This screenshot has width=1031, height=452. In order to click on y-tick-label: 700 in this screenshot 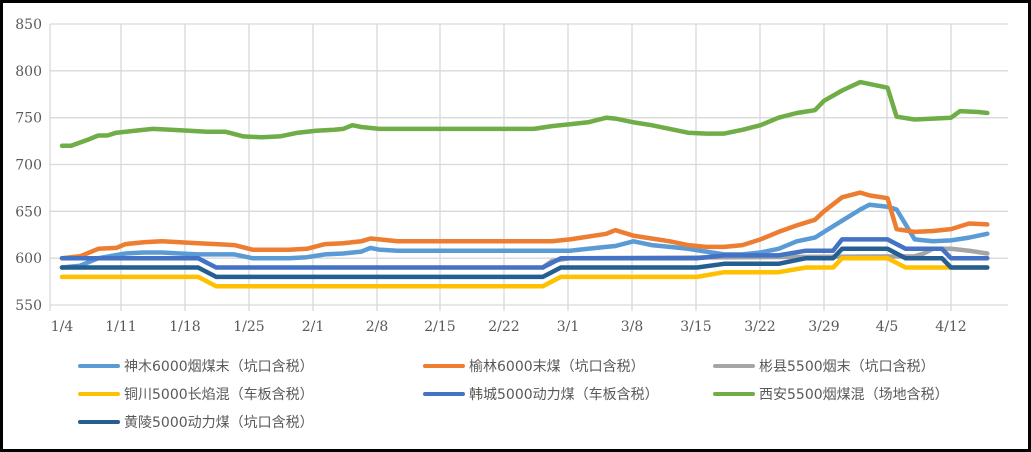, I will do `click(28, 166)`.